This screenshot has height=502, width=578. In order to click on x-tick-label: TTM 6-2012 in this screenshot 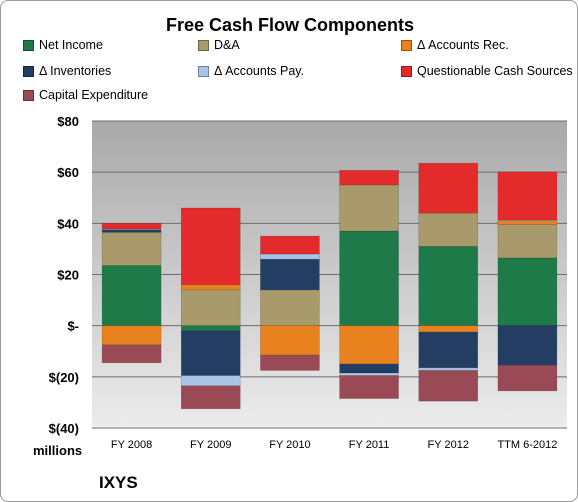, I will do `click(527, 445)`.